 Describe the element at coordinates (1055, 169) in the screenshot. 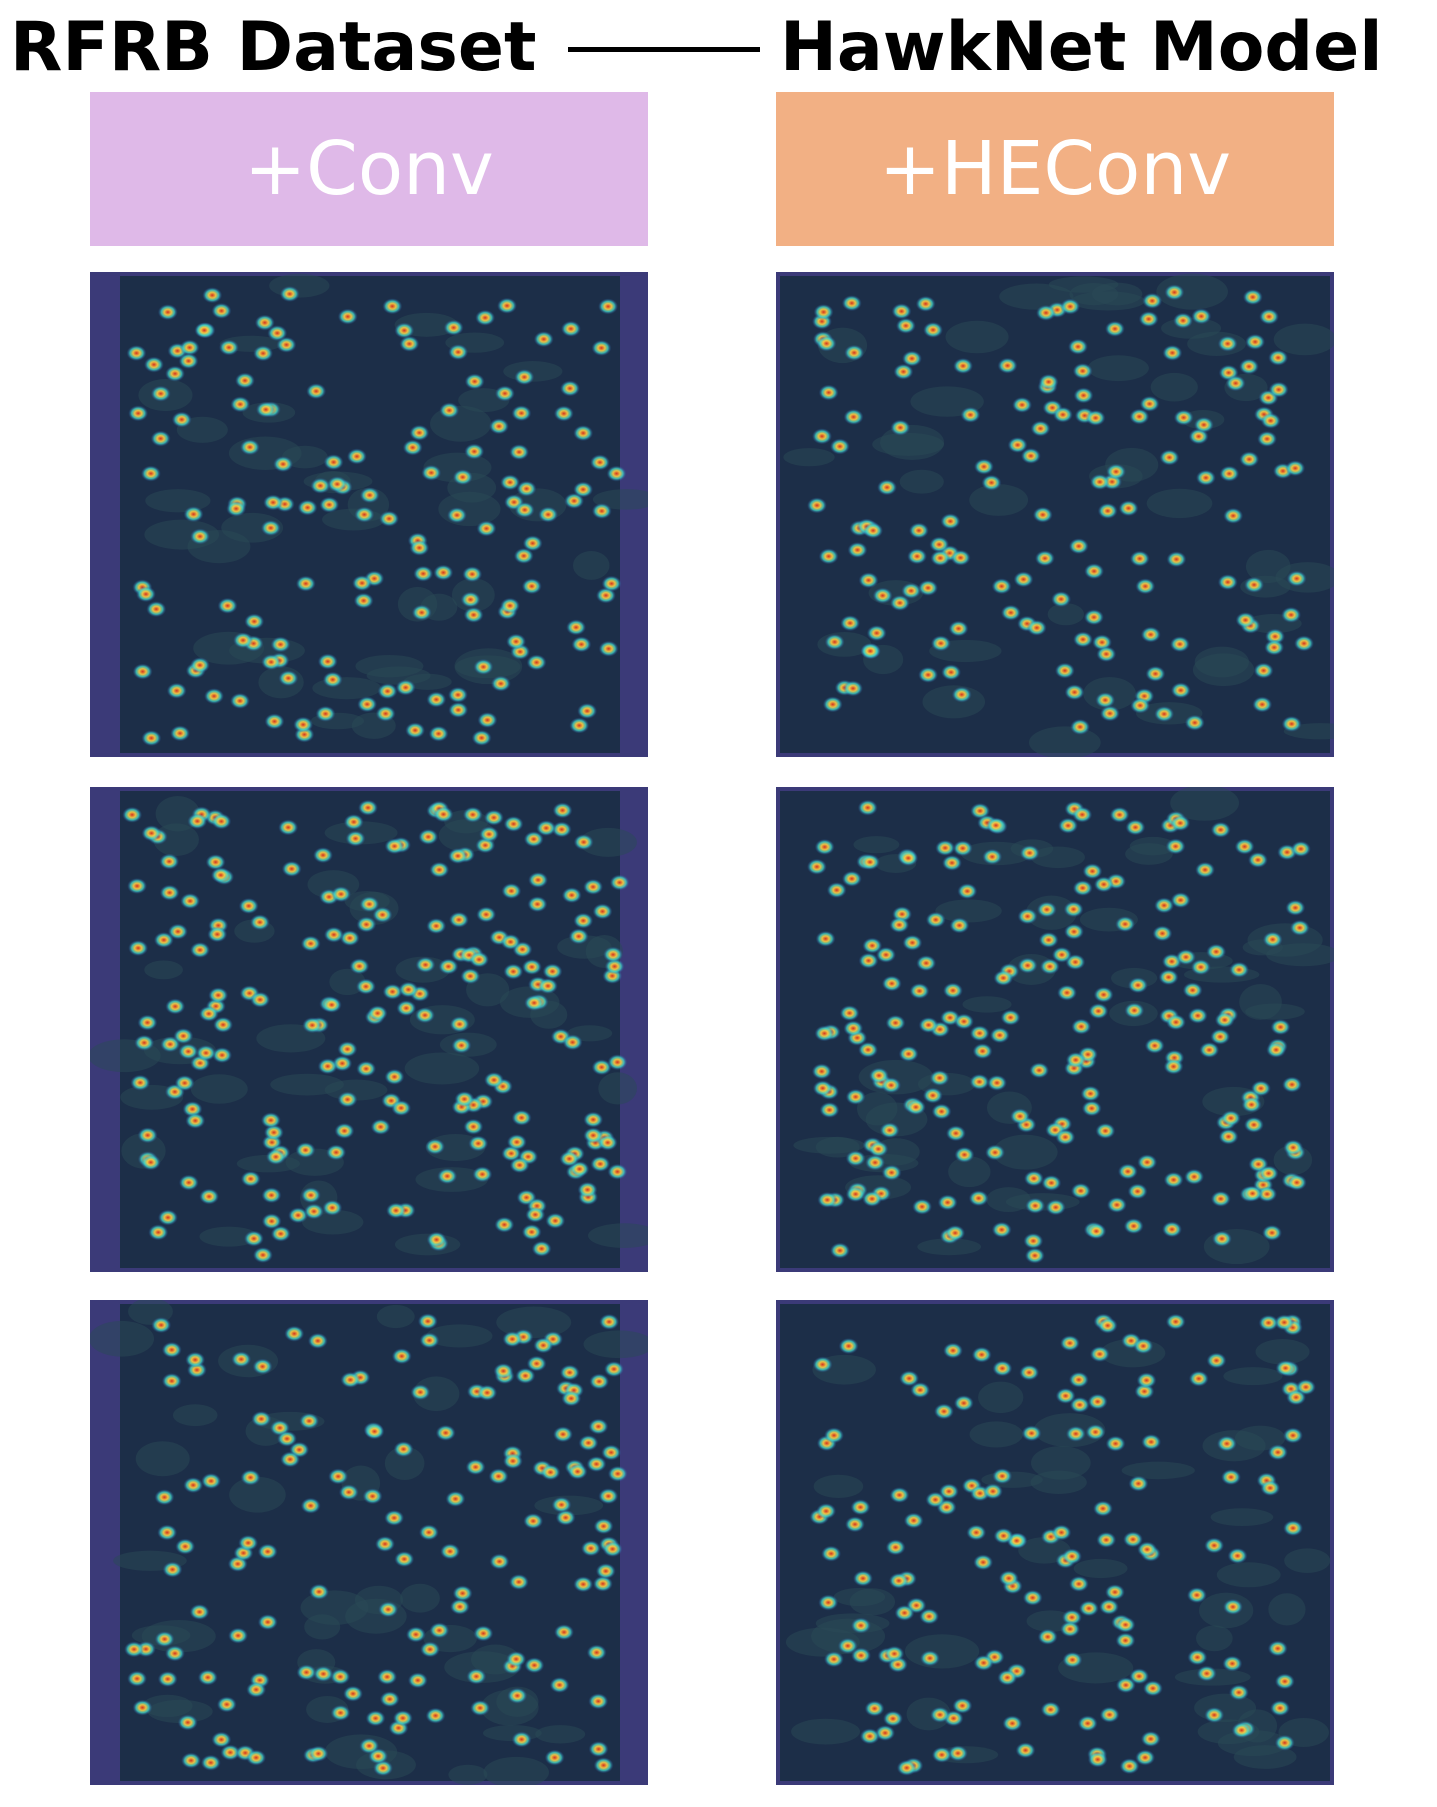

I see `column-label: +HEConv` at that location.